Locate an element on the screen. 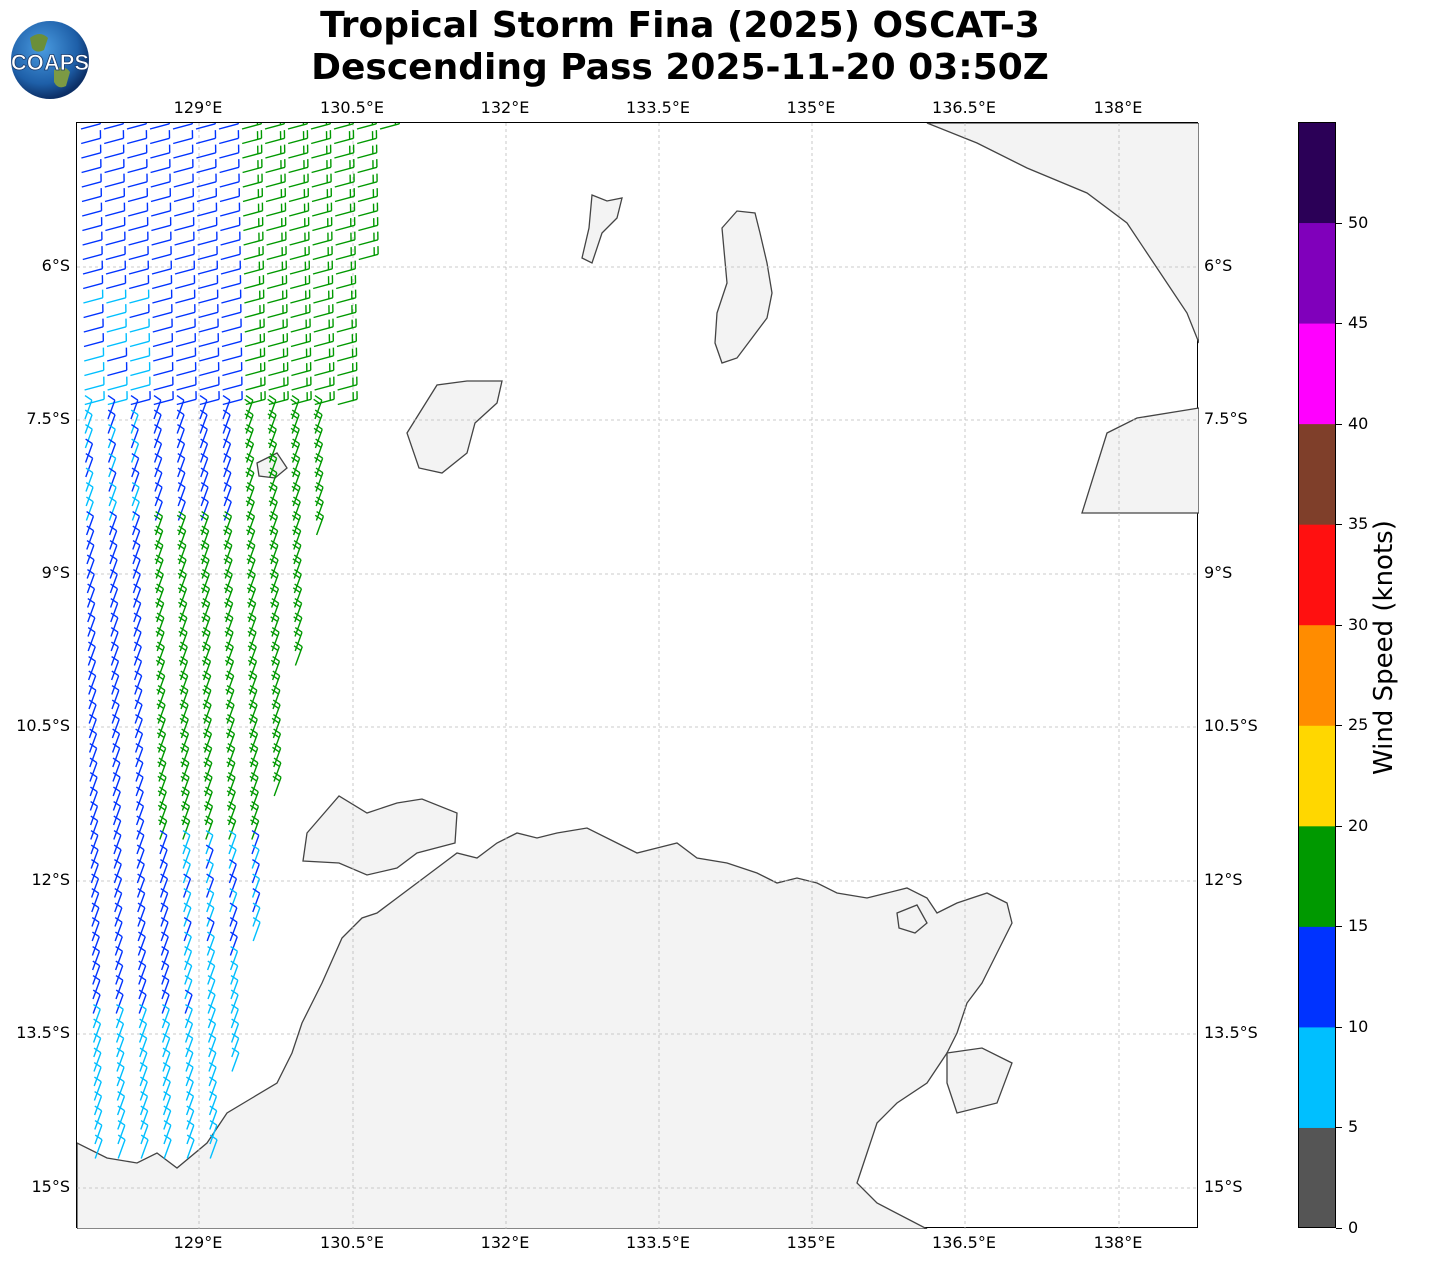  land-groote-eylandt is located at coordinates (912, 919).